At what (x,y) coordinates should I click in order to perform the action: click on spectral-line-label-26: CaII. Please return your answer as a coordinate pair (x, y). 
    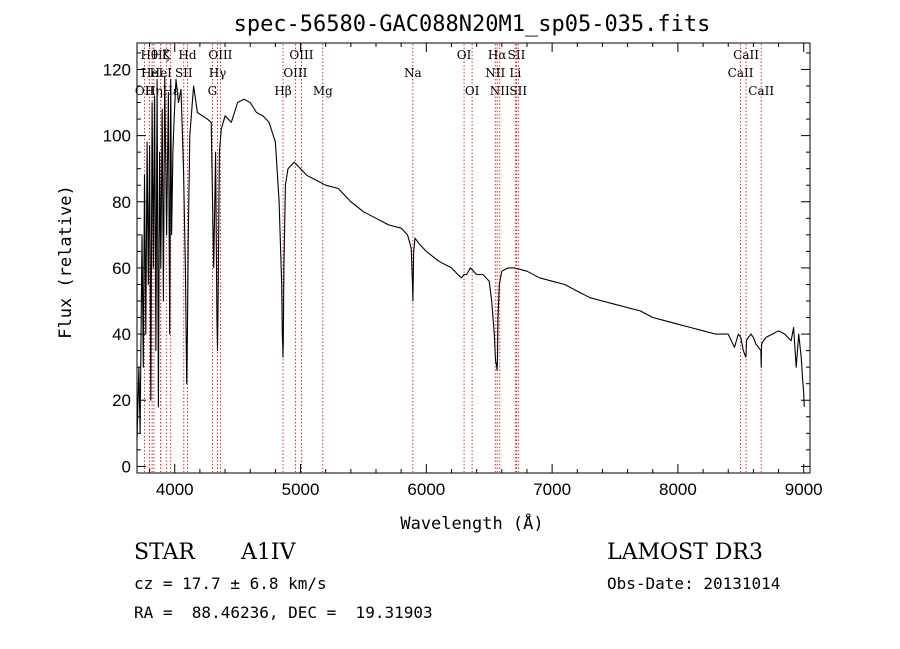
    Looking at the image, I should click on (741, 73).